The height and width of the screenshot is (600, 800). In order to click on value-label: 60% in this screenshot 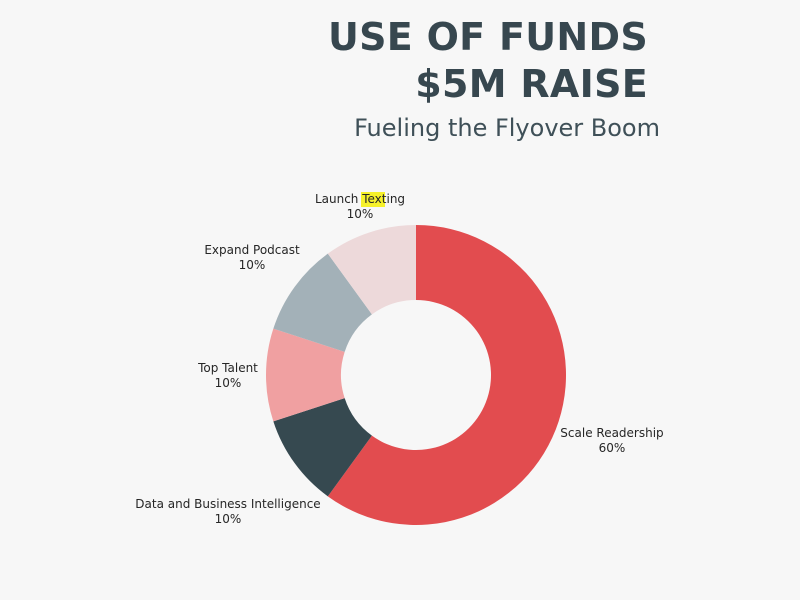, I will do `click(612, 448)`.